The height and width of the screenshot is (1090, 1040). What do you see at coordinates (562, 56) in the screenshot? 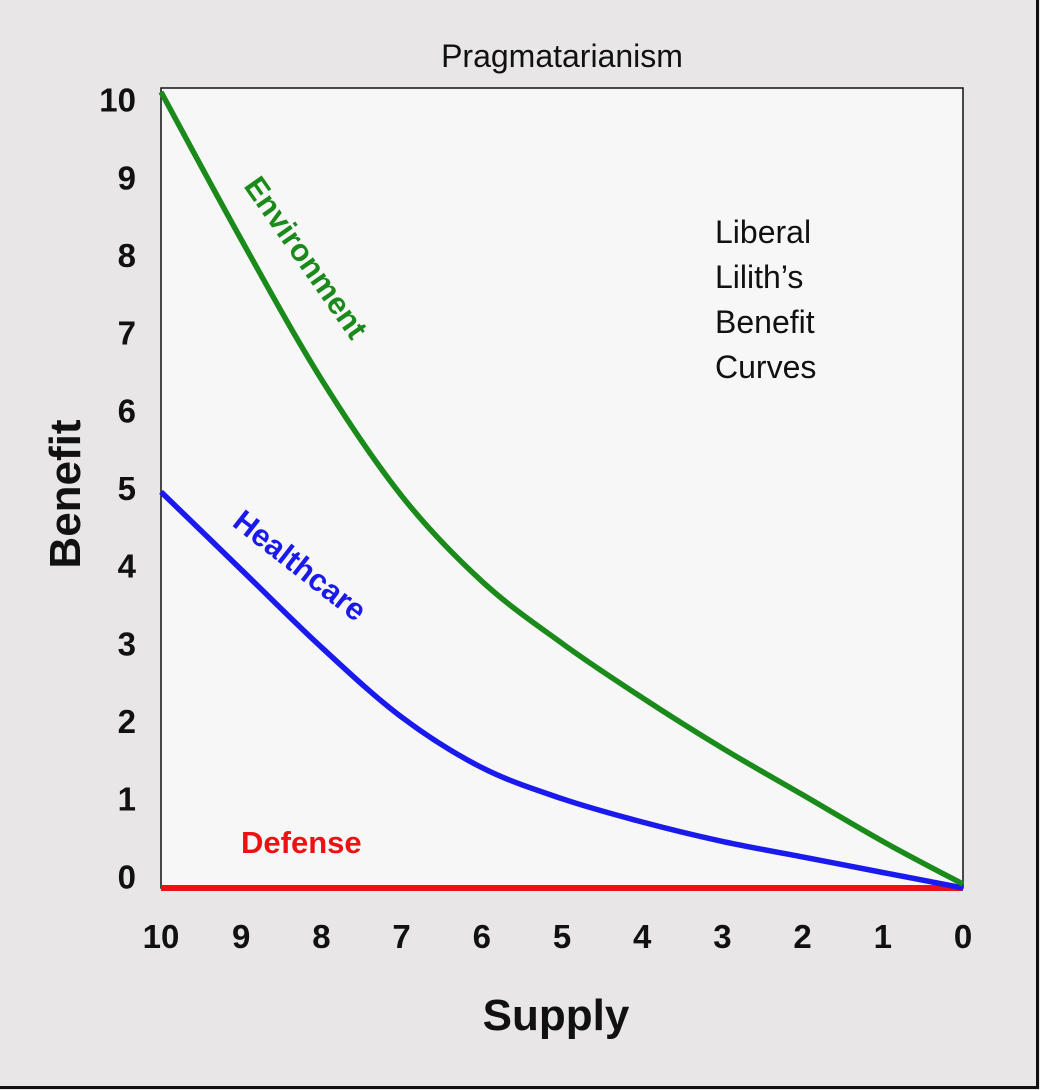
I see `chart-title: Pragmatarianism` at bounding box center [562, 56].